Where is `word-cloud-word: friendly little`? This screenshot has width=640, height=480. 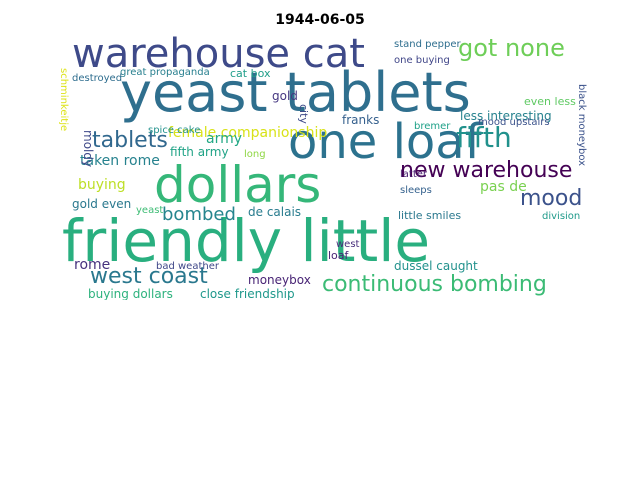
word-cloud-word: friendly little is located at coordinates (246, 241).